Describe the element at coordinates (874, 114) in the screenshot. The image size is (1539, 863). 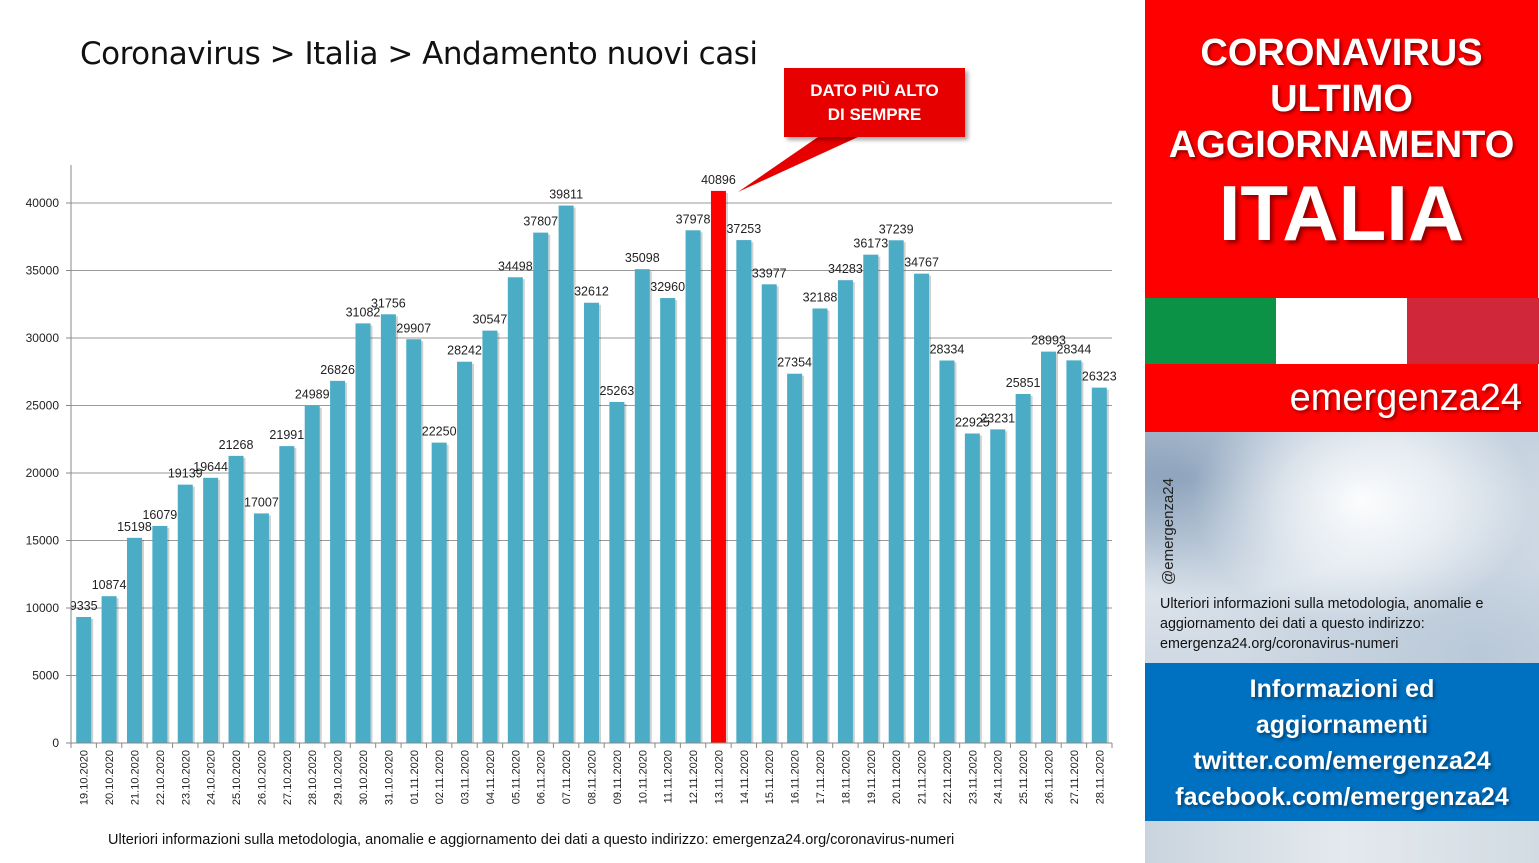
I see `callout-line2: DI SEMPRE` at that location.